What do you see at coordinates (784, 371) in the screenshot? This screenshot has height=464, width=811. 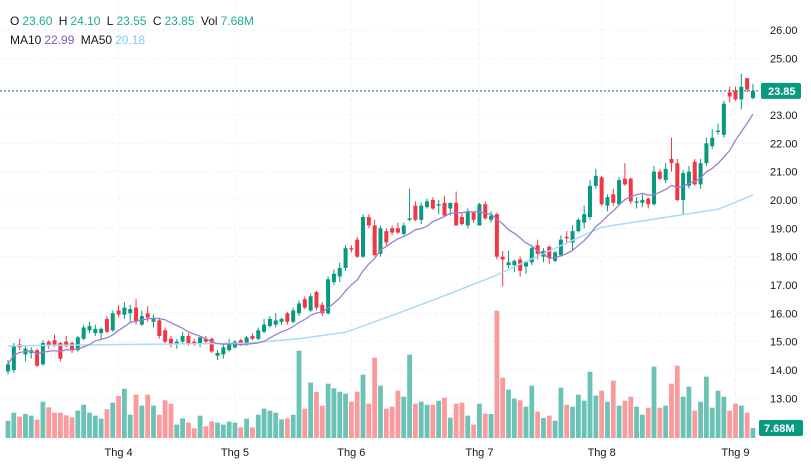 I see `price-tick-label: 14.00` at bounding box center [784, 371].